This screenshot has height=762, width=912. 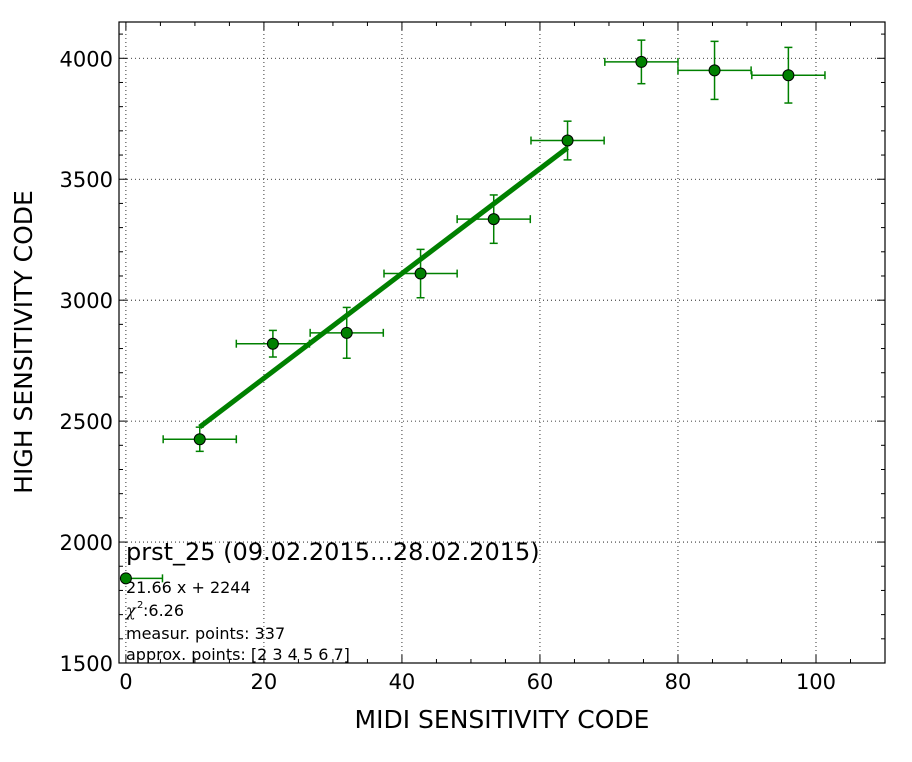 I want to click on y-tick-label: 4000, so click(x=86, y=59).